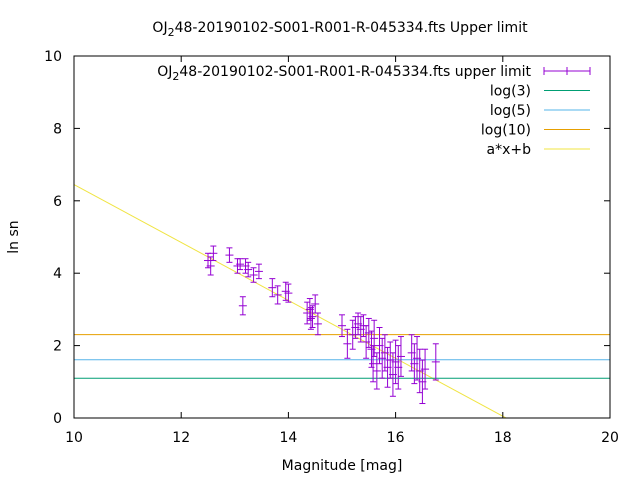 The height and width of the screenshot is (480, 640). I want to click on legend-label: a*x+b, so click(509, 150).